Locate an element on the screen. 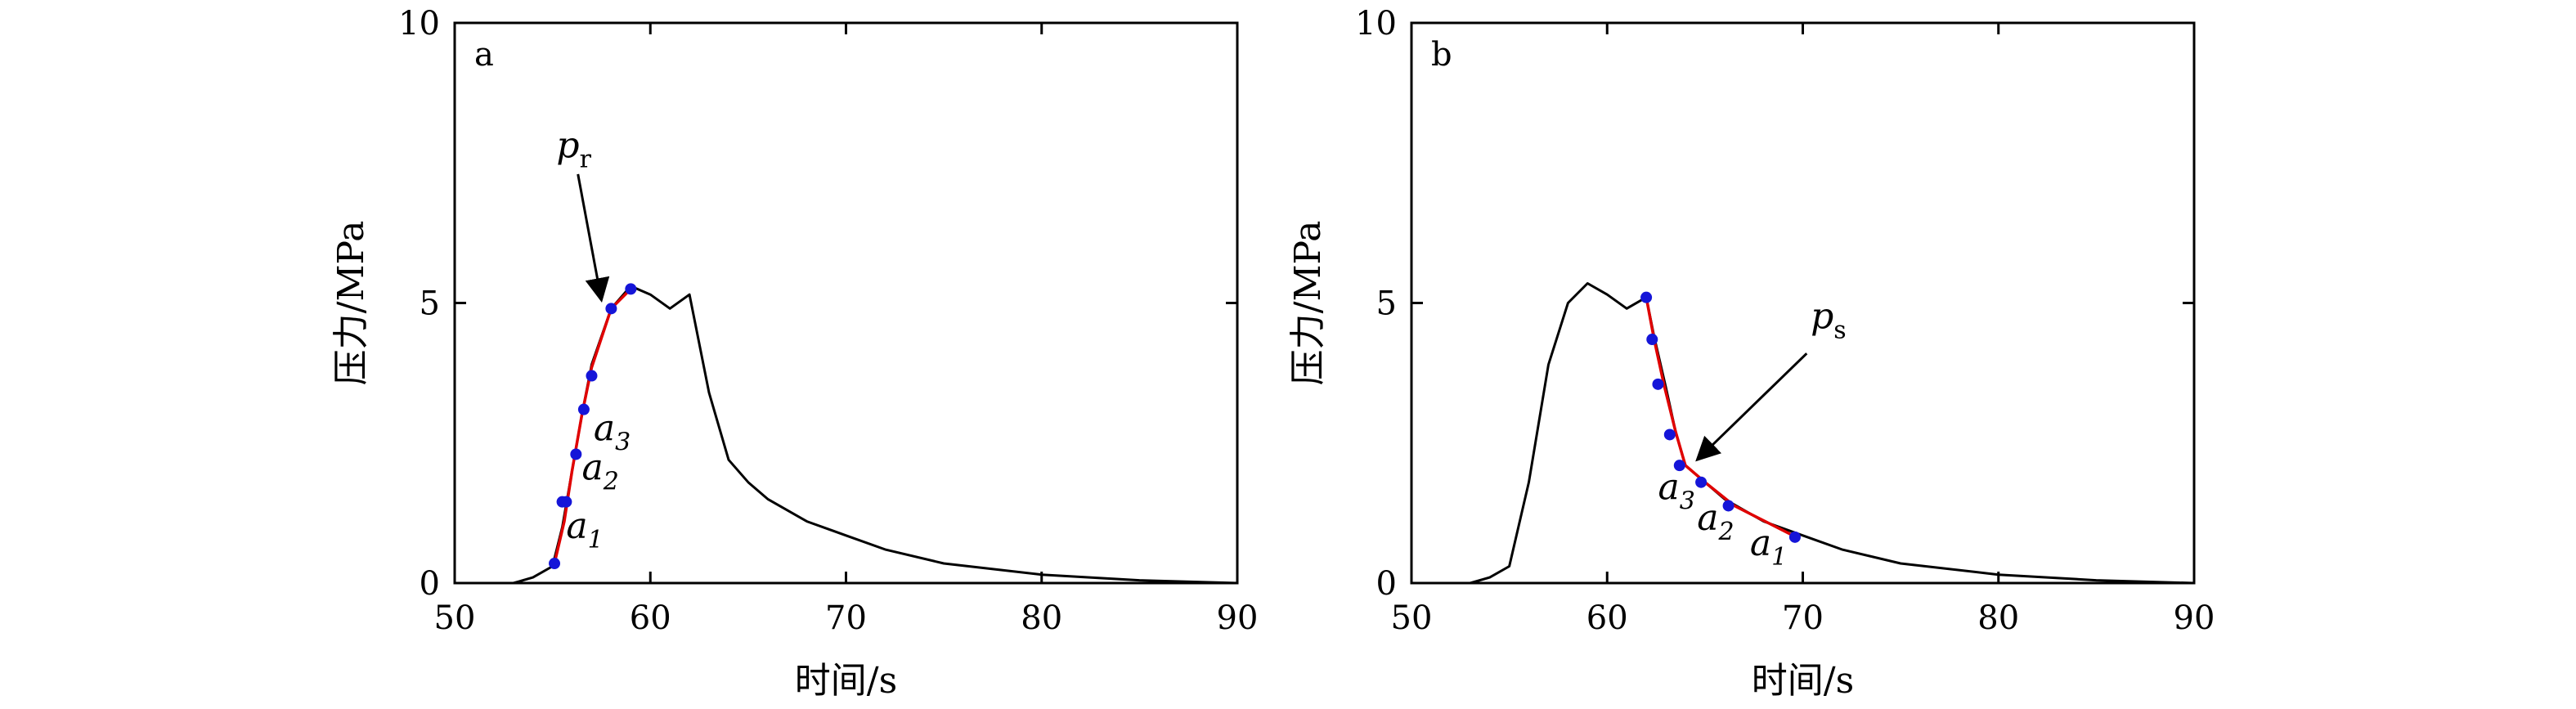 The height and width of the screenshot is (709, 2576). annotation-label: ps is located at coordinates (1829, 320).